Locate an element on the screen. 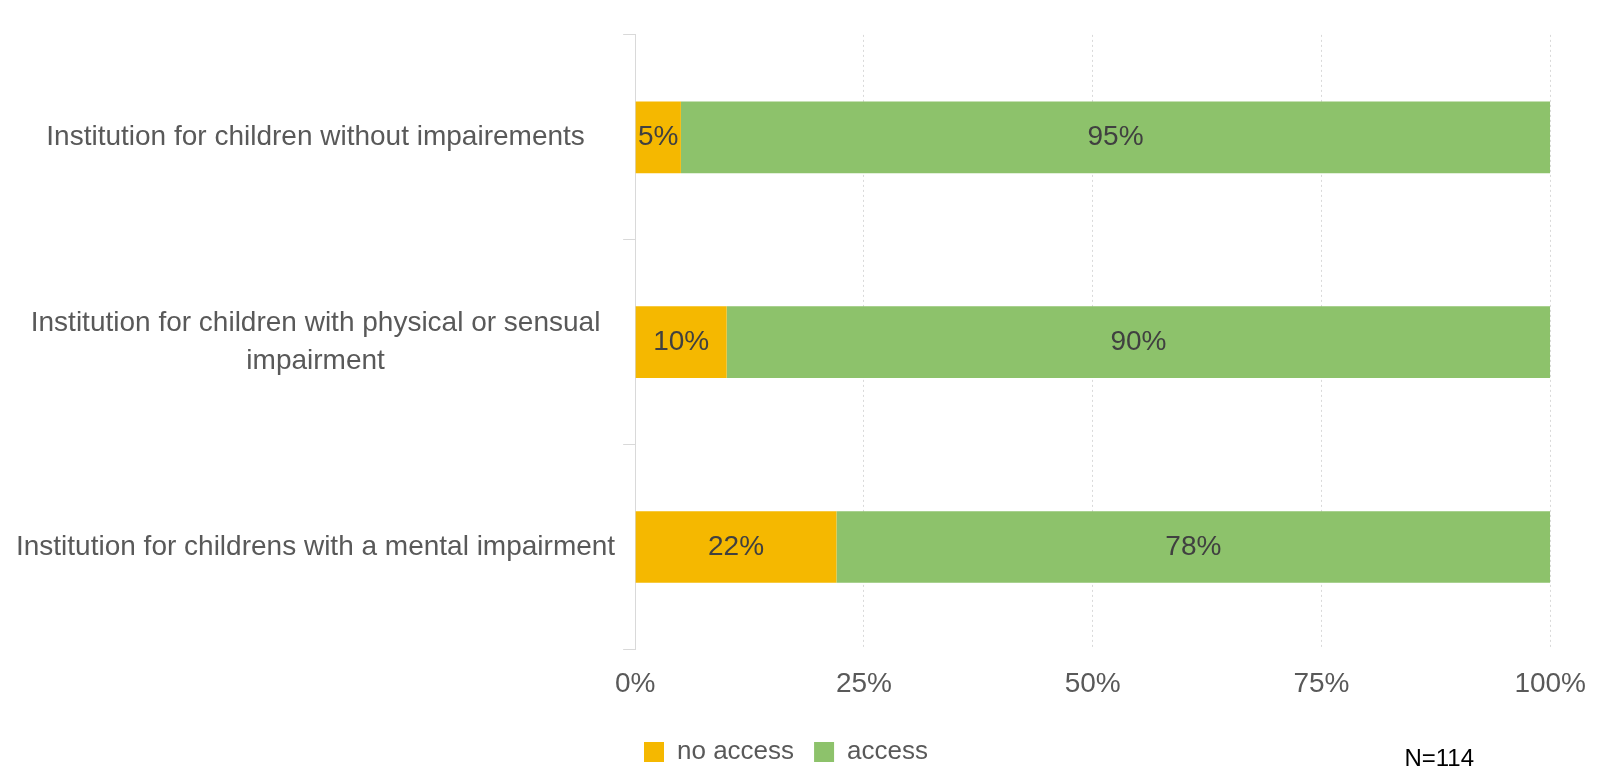 Image resolution: width=1612 pixels, height=783 pixels. data-label: 5% is located at coordinates (658, 136).